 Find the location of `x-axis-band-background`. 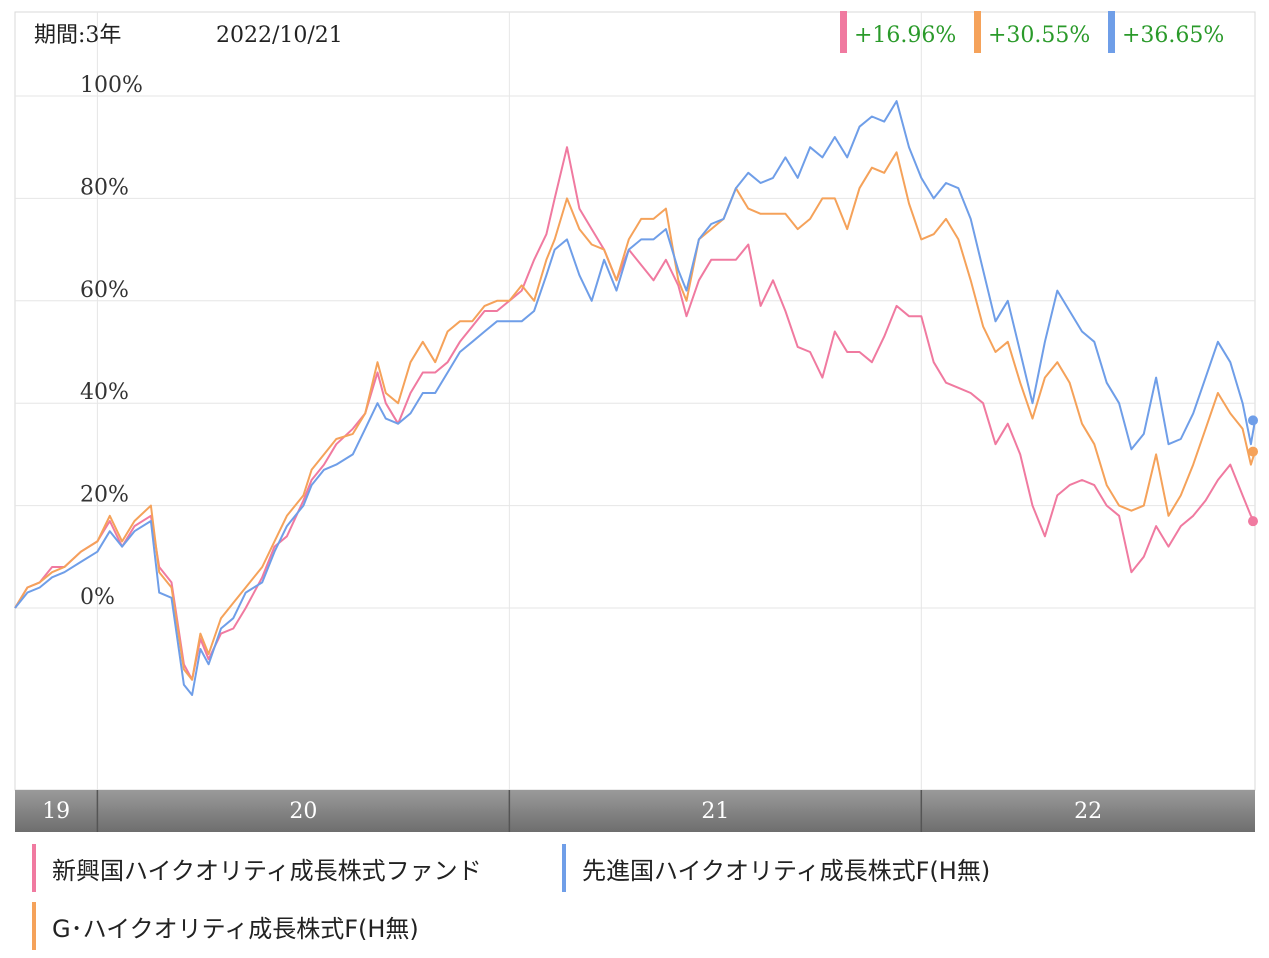

x-axis-band-background is located at coordinates (635, 811).